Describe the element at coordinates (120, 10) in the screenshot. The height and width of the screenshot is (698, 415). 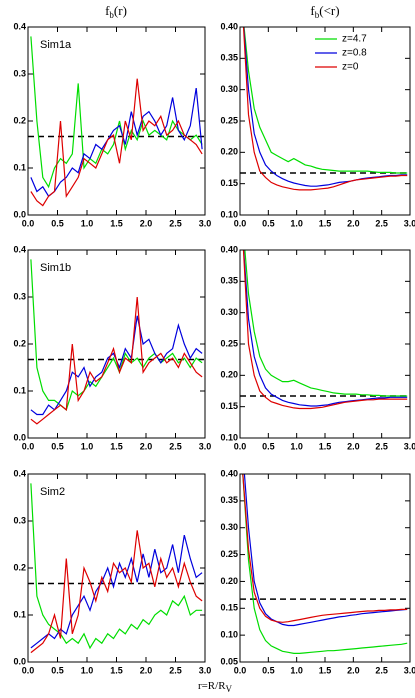
I see `title-rest: (r)` at that location.